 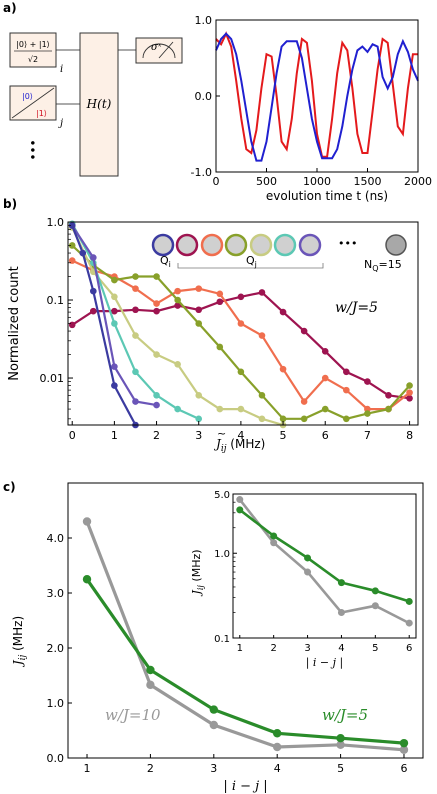 I want to click on chart-c-inset: 1 2 3 4 5 6 5.0 1.0 0.1 | i − j | Jij (MHz), so click(x=303, y=580).